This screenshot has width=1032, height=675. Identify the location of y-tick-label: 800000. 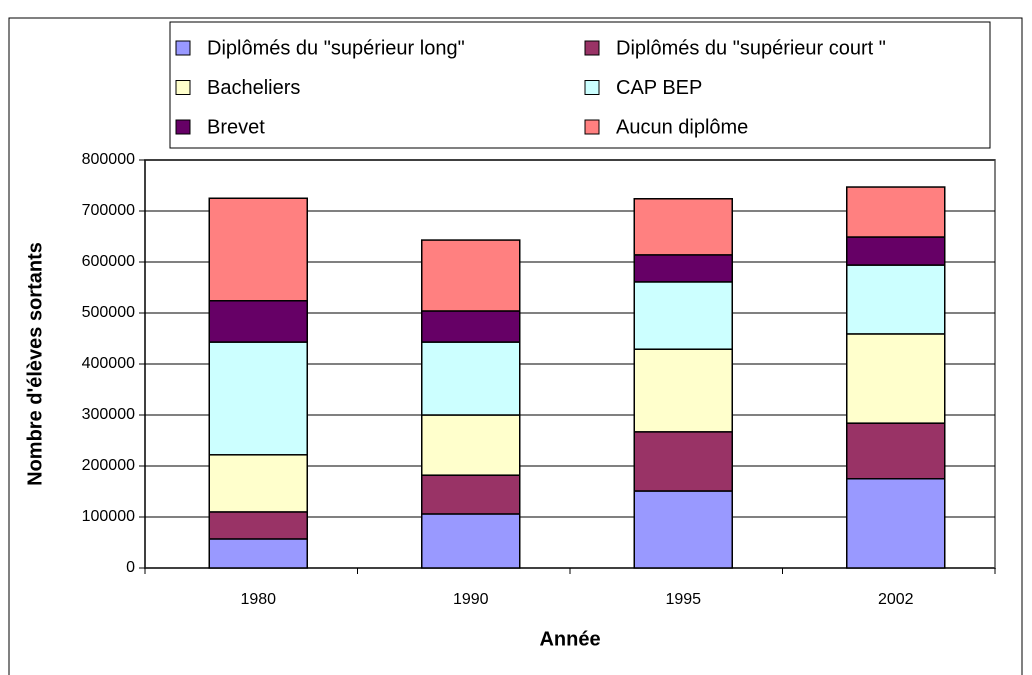
(108, 159).